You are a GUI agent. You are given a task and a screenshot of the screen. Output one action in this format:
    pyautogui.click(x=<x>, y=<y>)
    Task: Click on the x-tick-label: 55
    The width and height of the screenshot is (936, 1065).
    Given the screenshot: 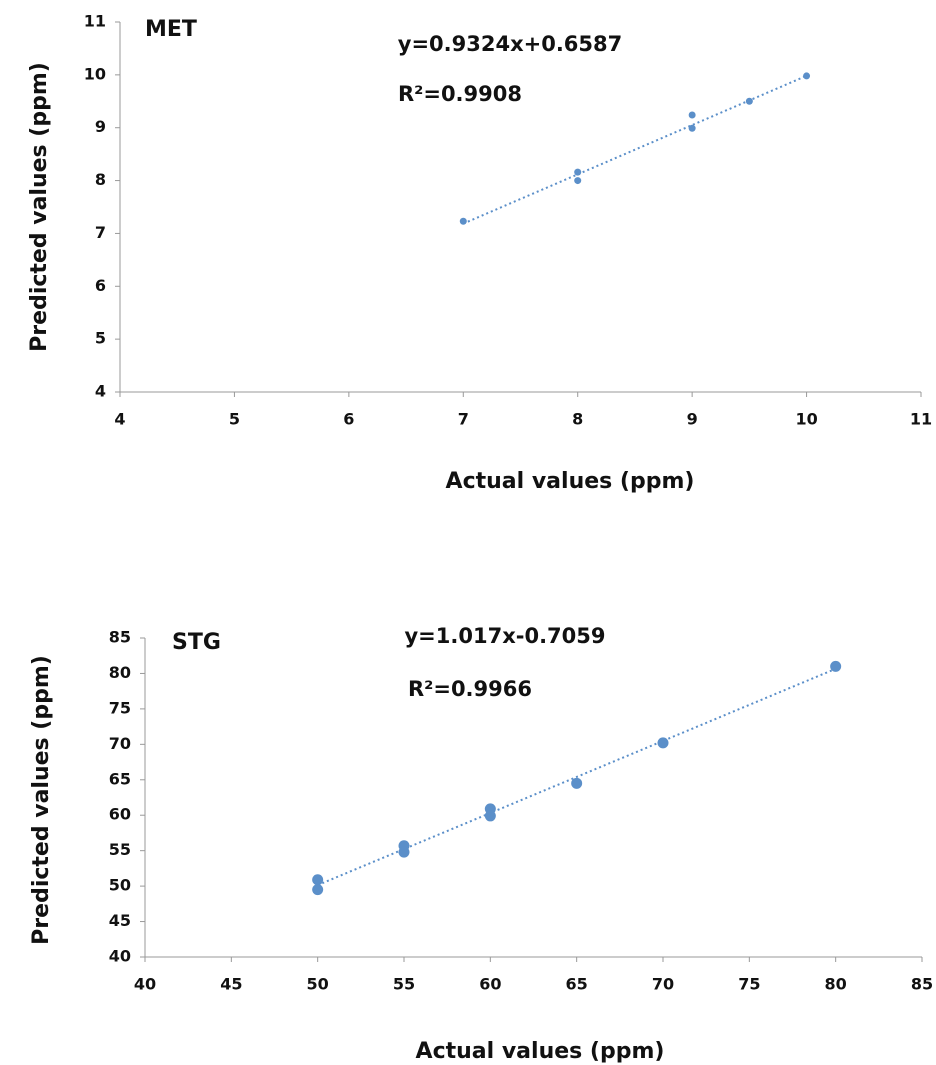 What is the action you would take?
    pyautogui.click(x=404, y=984)
    